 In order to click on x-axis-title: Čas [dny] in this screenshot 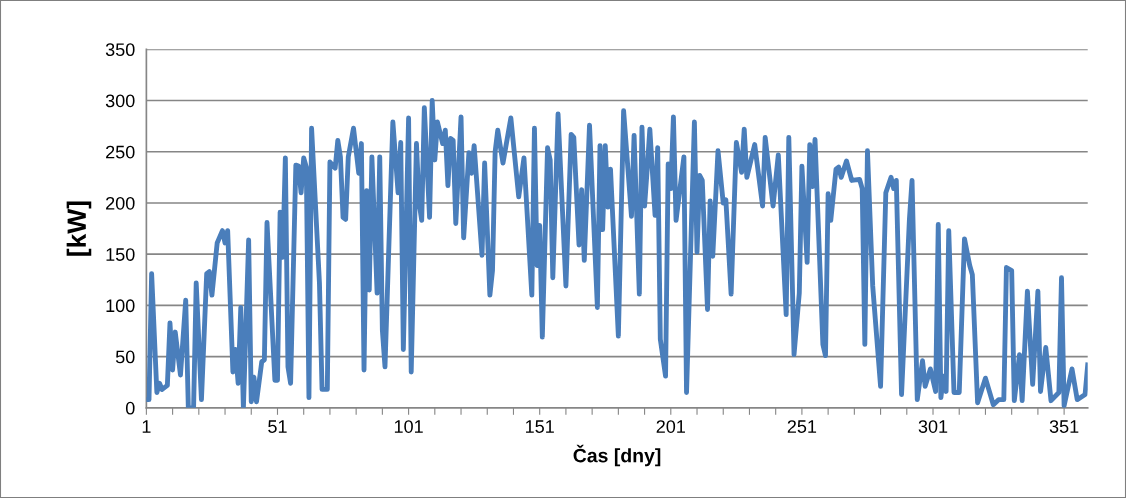, I will do `click(617, 455)`.